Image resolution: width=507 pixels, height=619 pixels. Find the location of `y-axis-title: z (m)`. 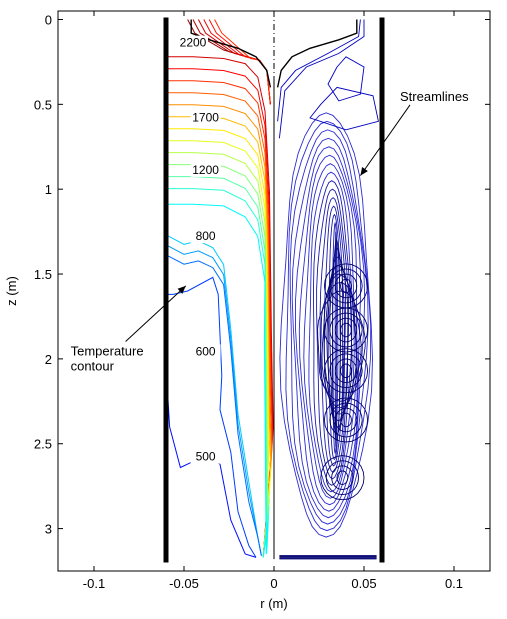

y-axis-title: z (m) is located at coordinates (11, 291).